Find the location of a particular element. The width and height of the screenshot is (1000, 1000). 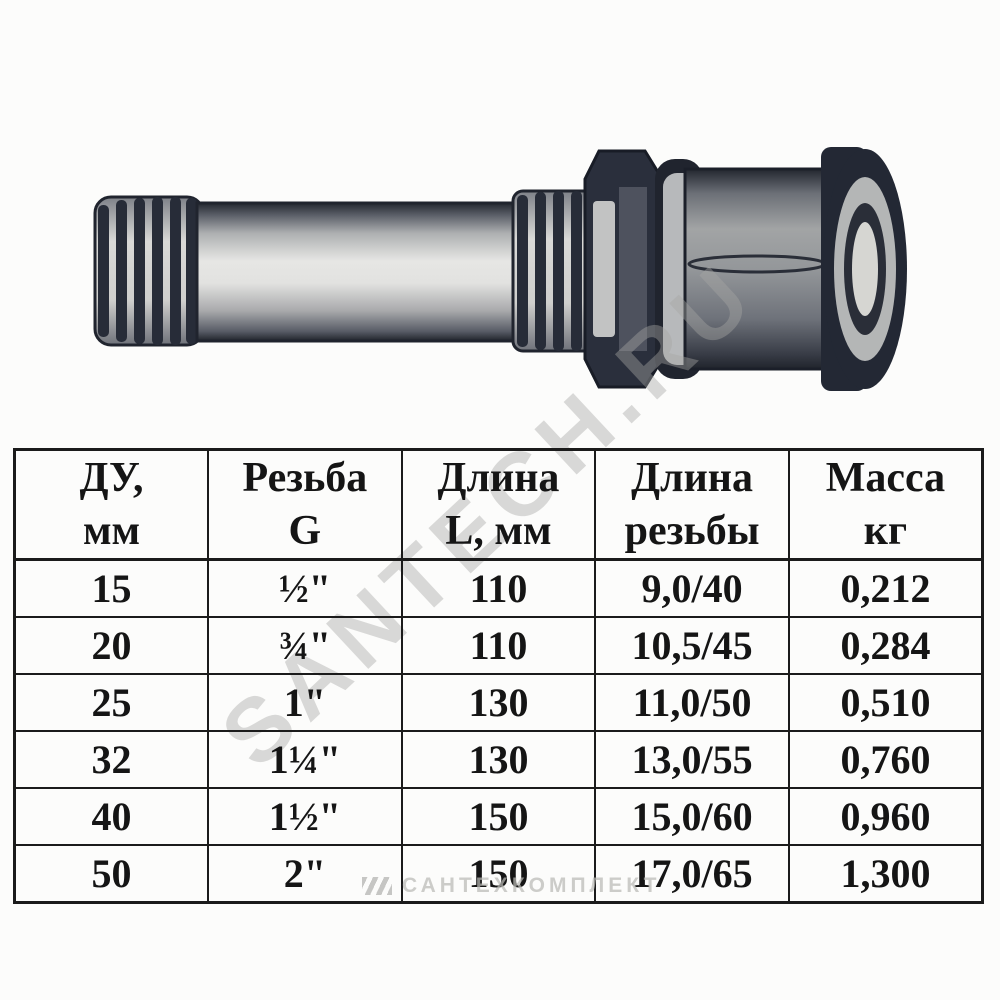

col-header-length: Длина L, мм is located at coordinates (498, 504).